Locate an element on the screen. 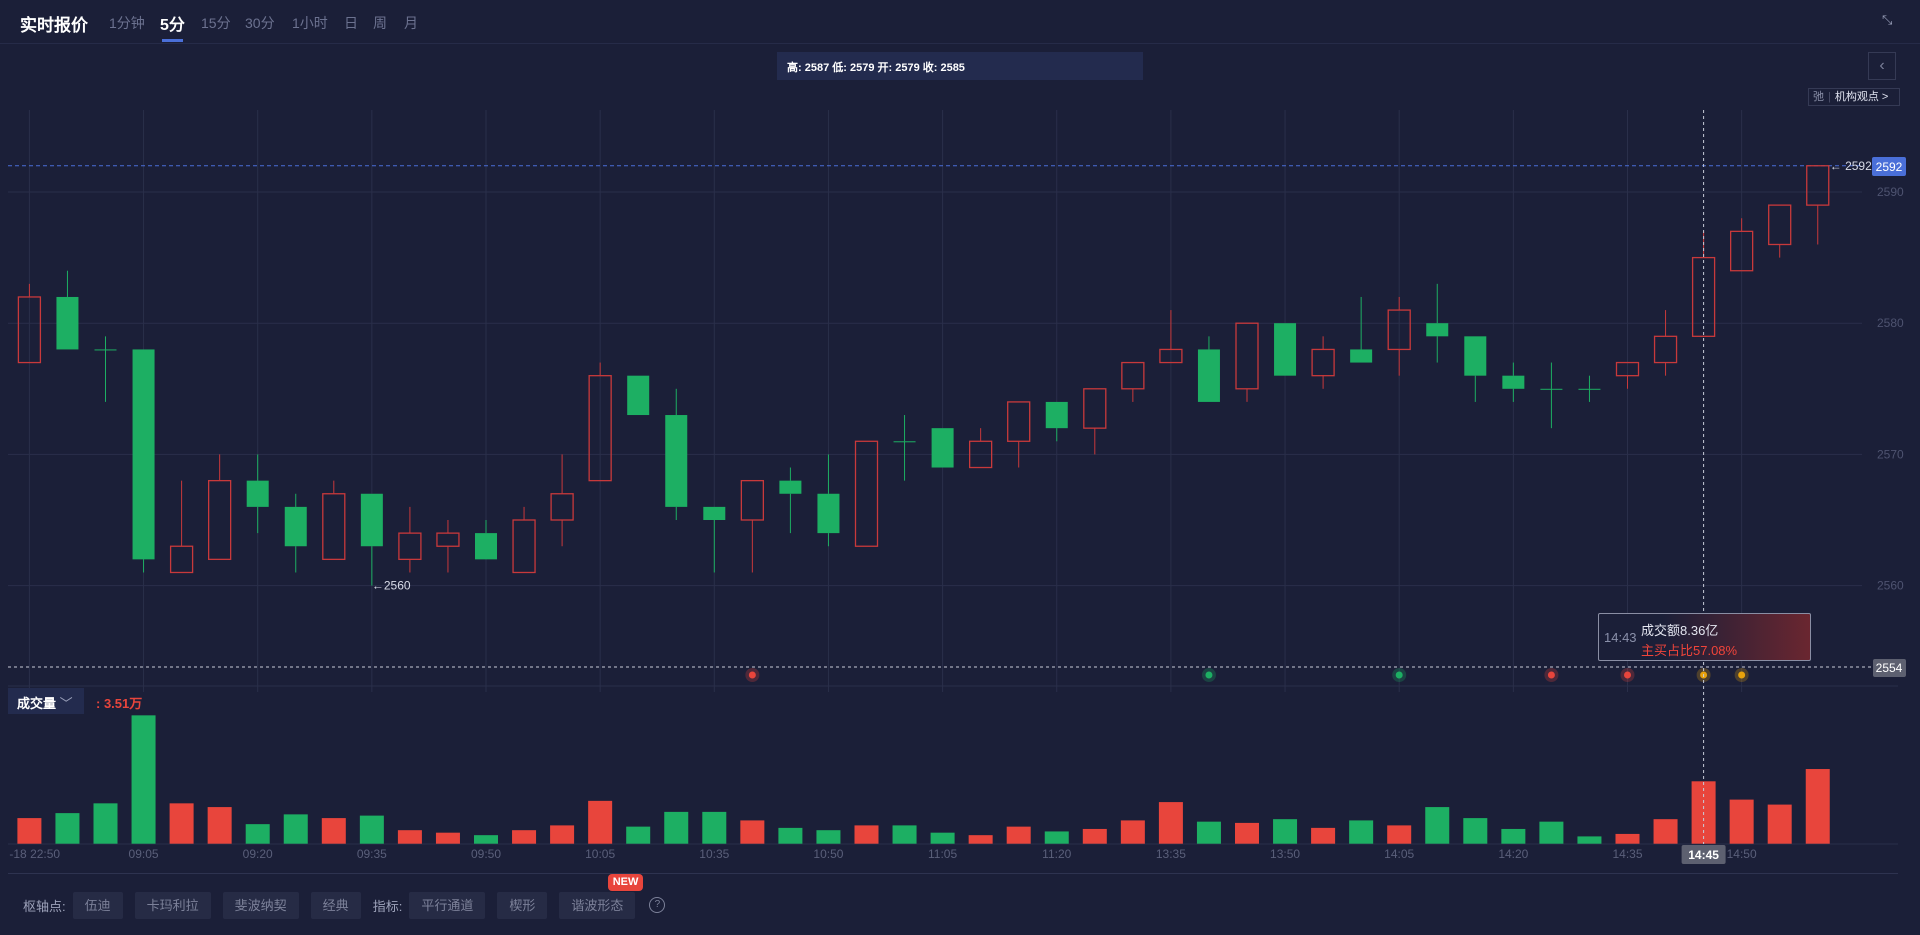  institution-view-chip: 弛 | 机构观点 > is located at coordinates (1854, 97).